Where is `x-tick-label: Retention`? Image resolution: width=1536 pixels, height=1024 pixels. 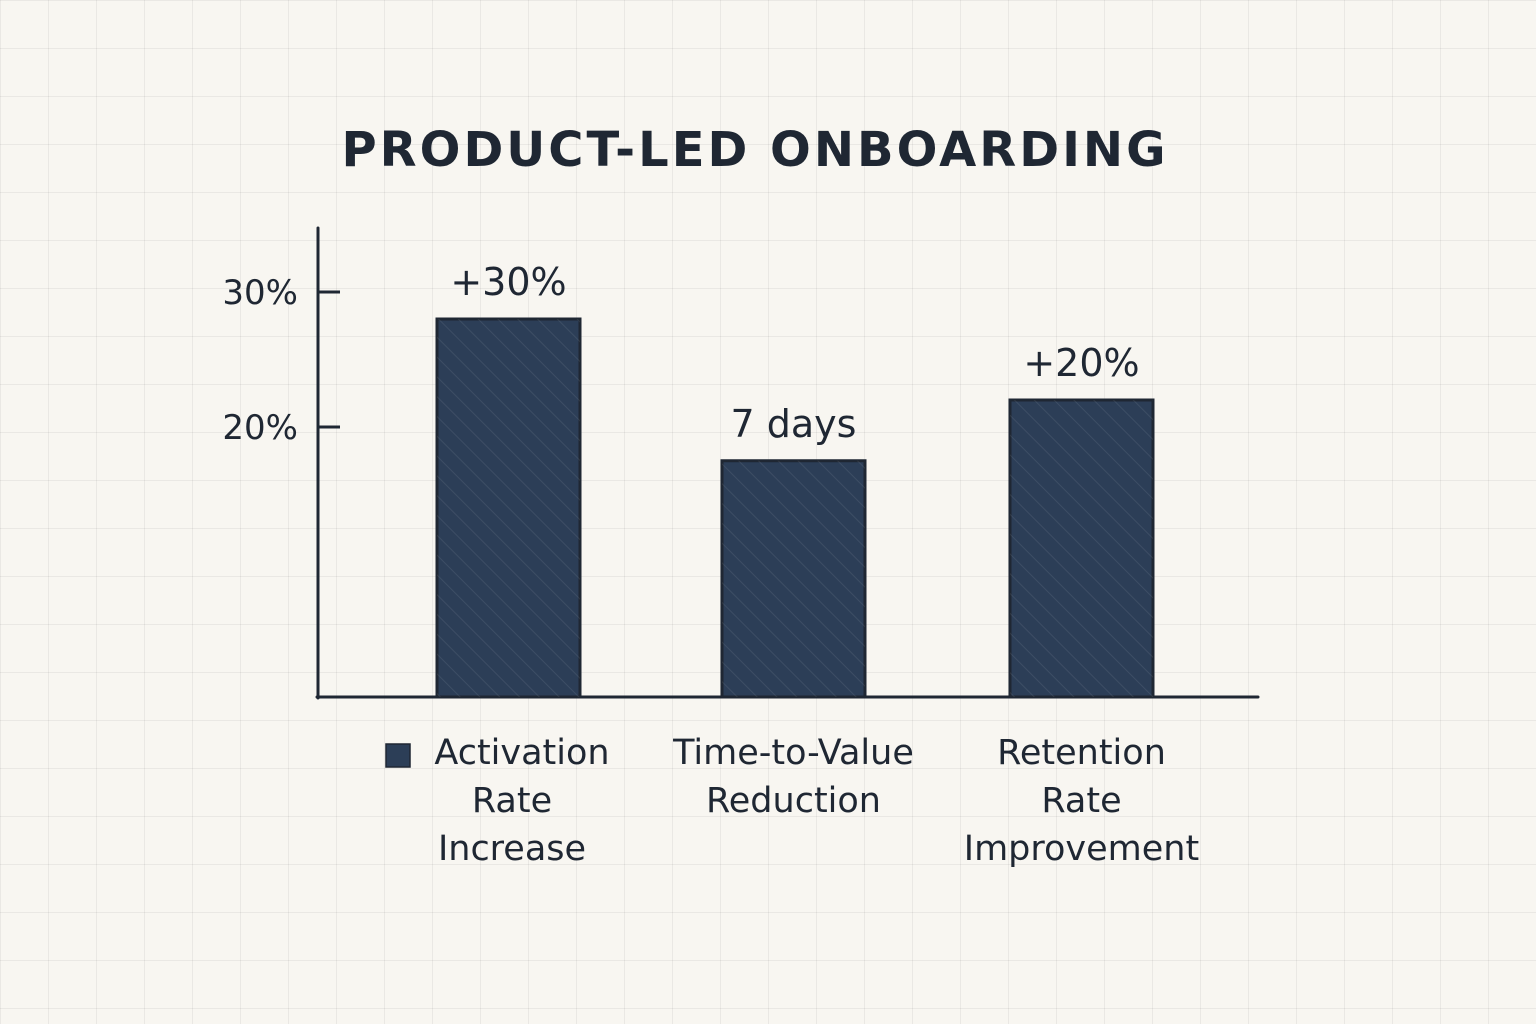
x-tick-label: Retention is located at coordinates (1081, 753).